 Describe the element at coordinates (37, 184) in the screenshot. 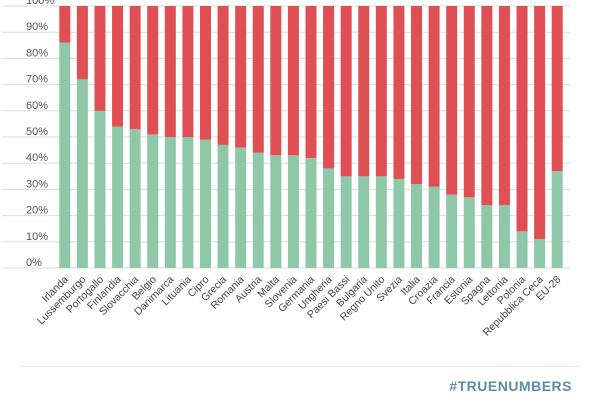

I see `y-tick-label: 30%` at that location.